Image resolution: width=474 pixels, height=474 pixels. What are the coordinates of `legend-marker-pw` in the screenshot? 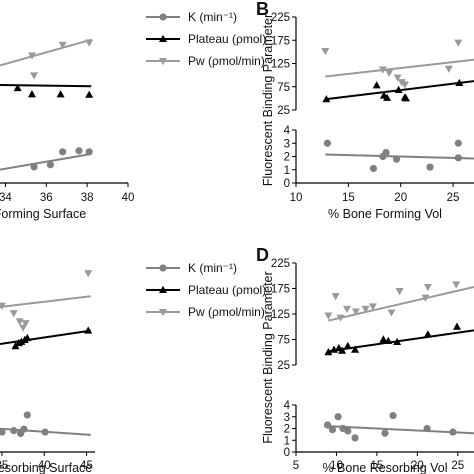 It's located at (163, 313).